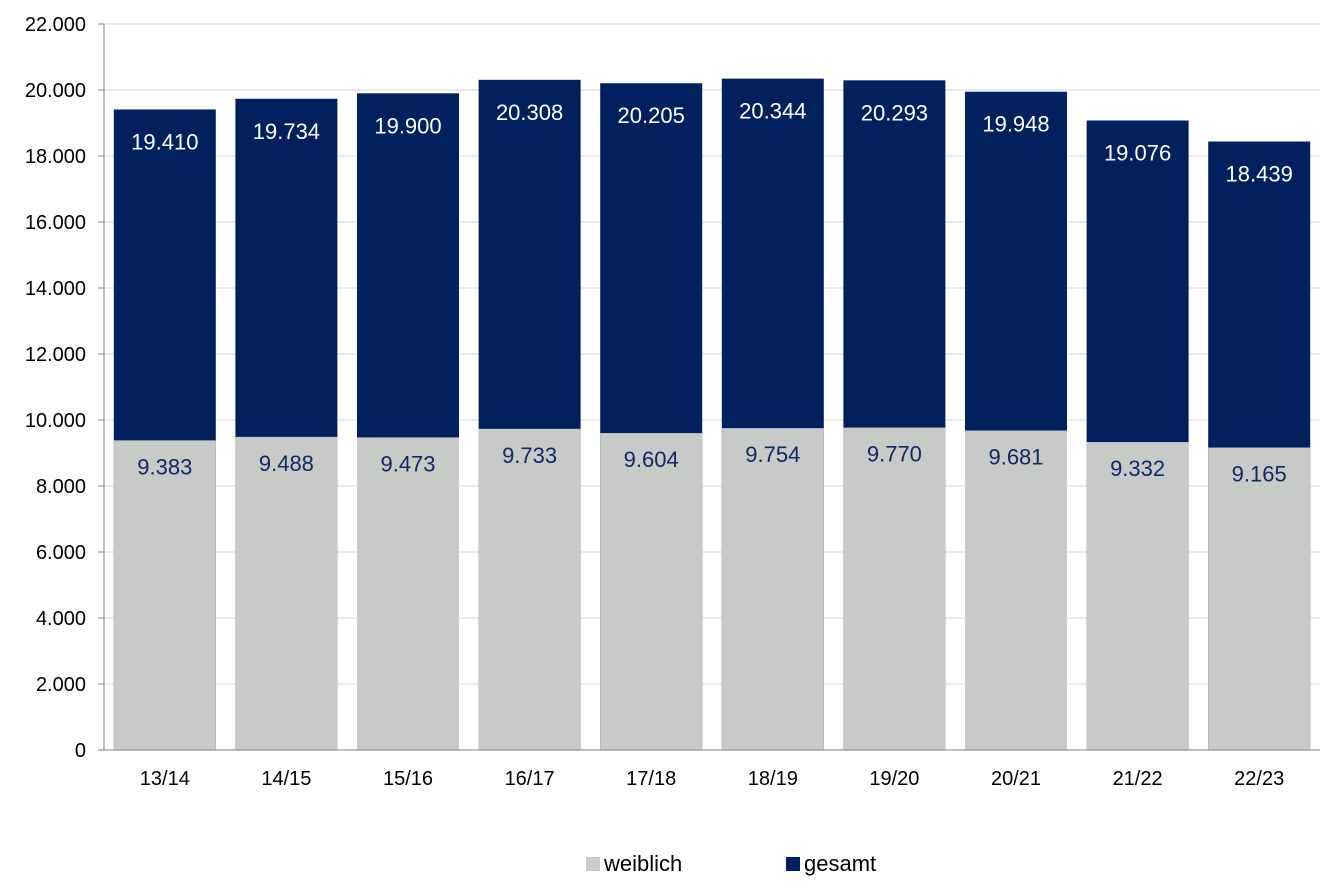  I want to click on data-label-gesamt: 20.205, so click(651, 115).